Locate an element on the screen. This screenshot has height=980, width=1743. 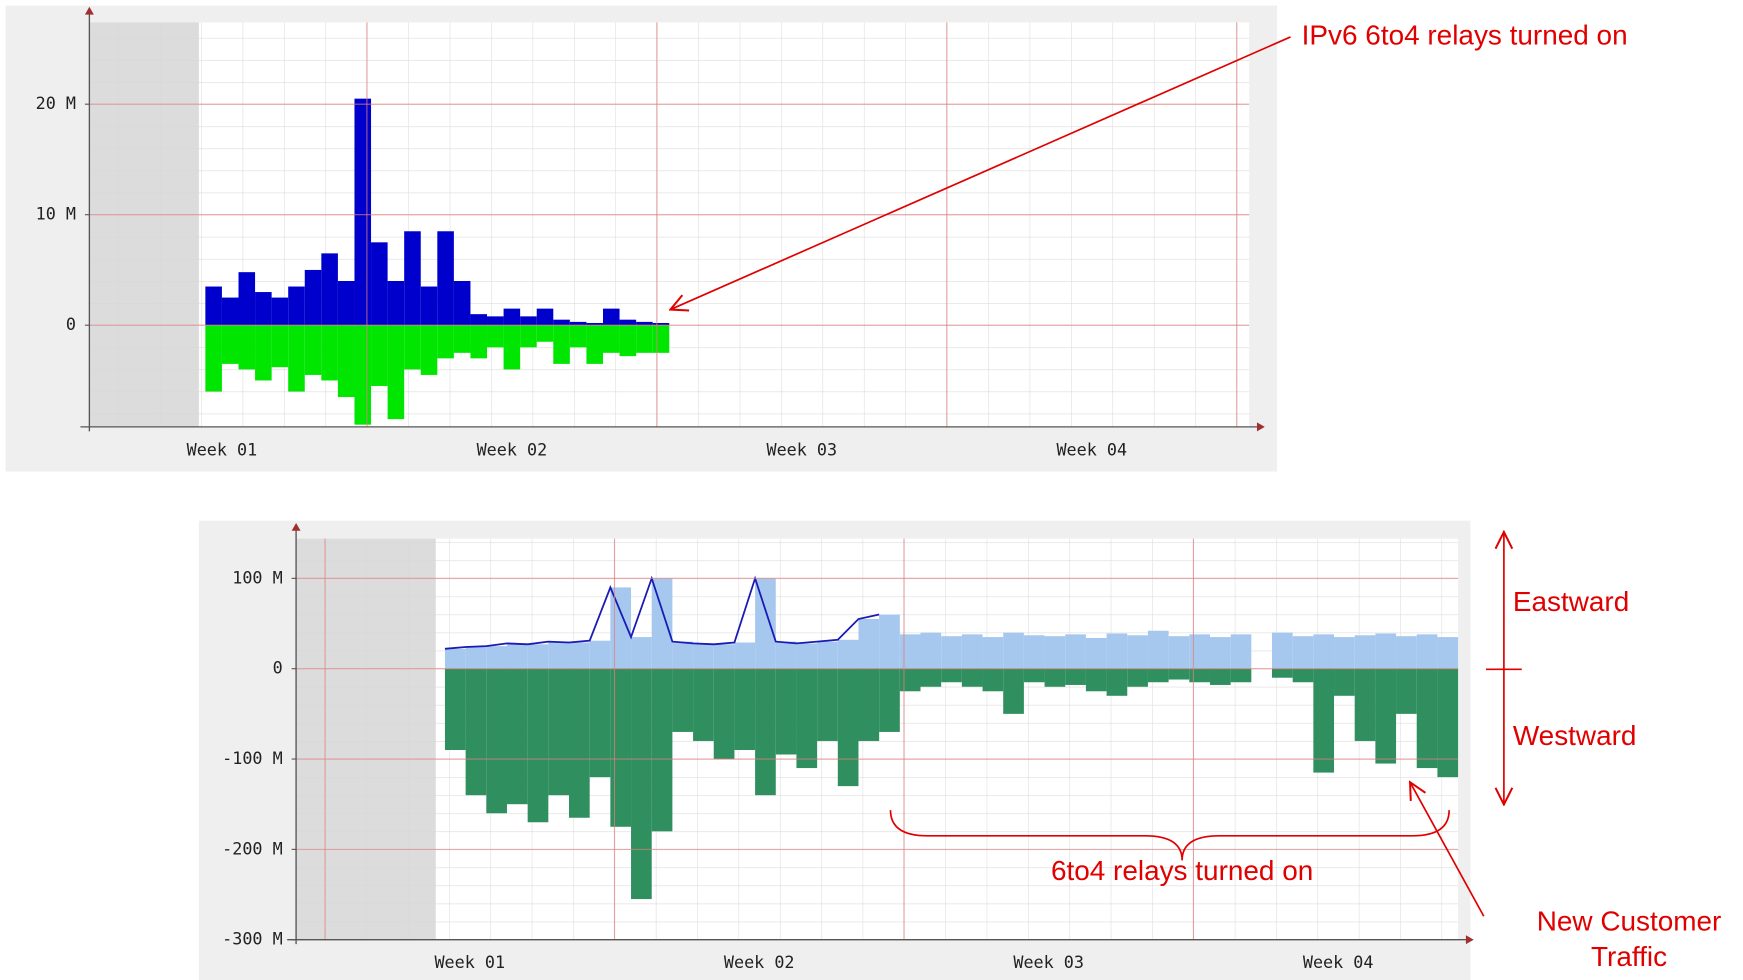
y-tick-label: 0 is located at coordinates (71, 324).